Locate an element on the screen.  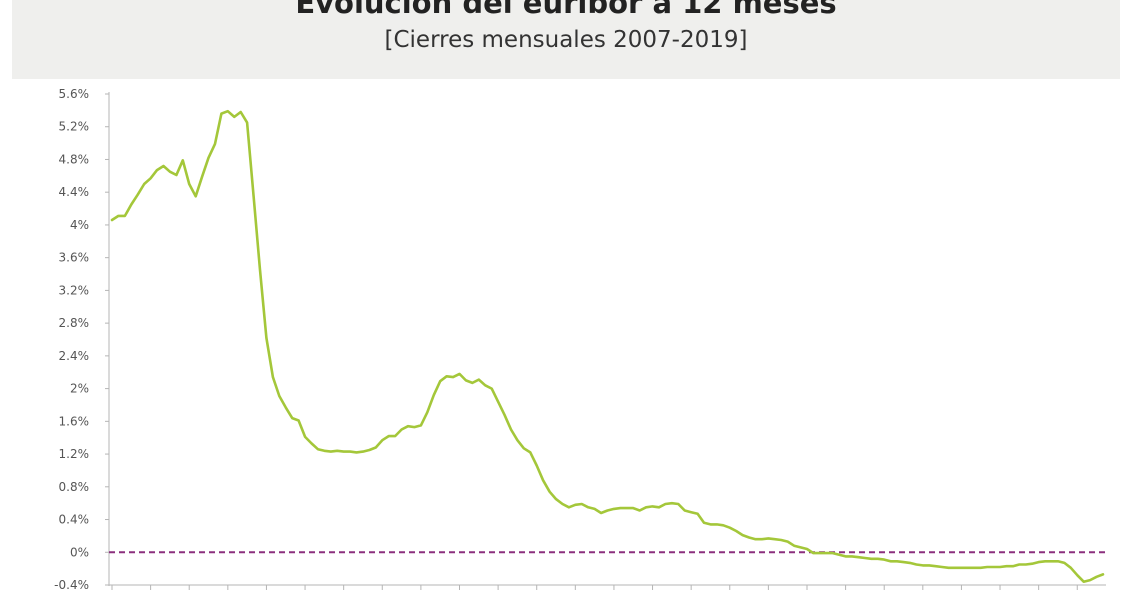
chart-title: Evolución del euríbor a 12 meses is located at coordinates (566, 10).